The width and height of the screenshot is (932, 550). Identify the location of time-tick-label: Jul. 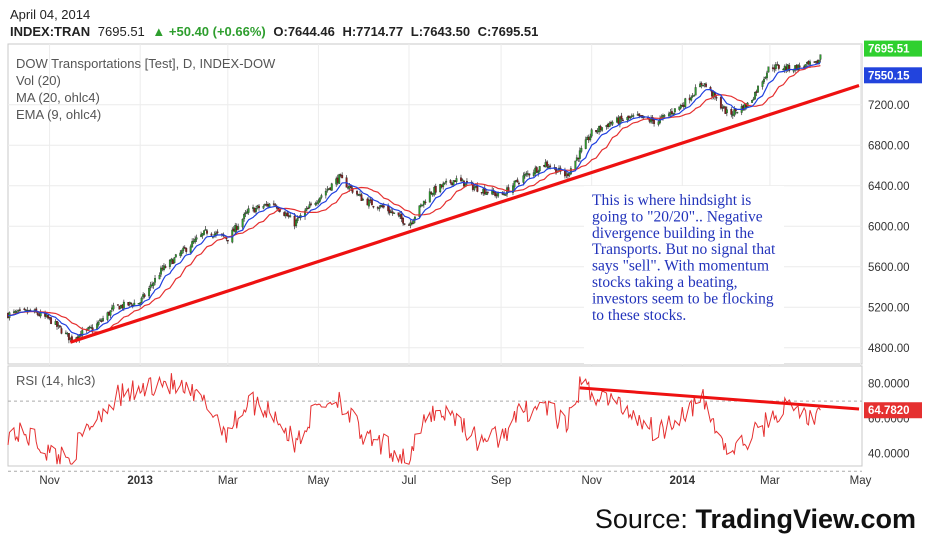
(409, 481).